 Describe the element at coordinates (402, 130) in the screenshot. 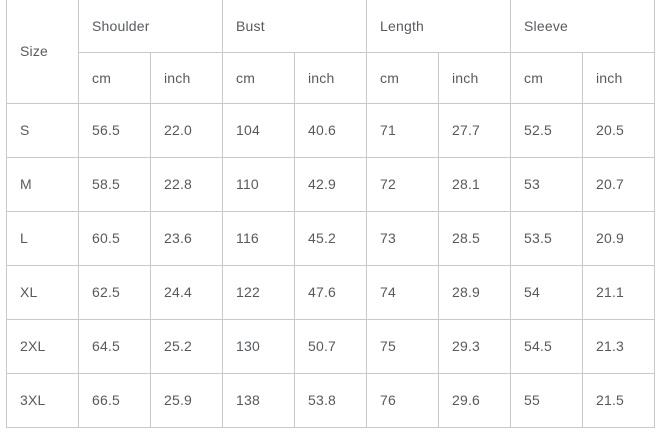

I see `cell-length-cm: 71` at that location.